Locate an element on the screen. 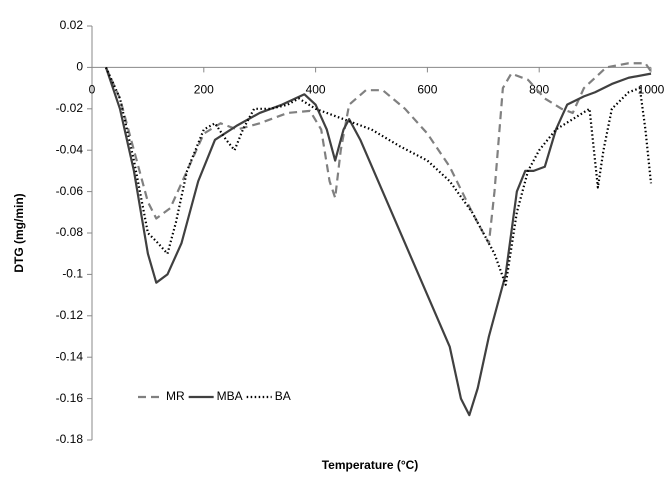 Image resolution: width=669 pixels, height=481 pixels. y-tick-label: -0.16 is located at coordinates (70, 398).